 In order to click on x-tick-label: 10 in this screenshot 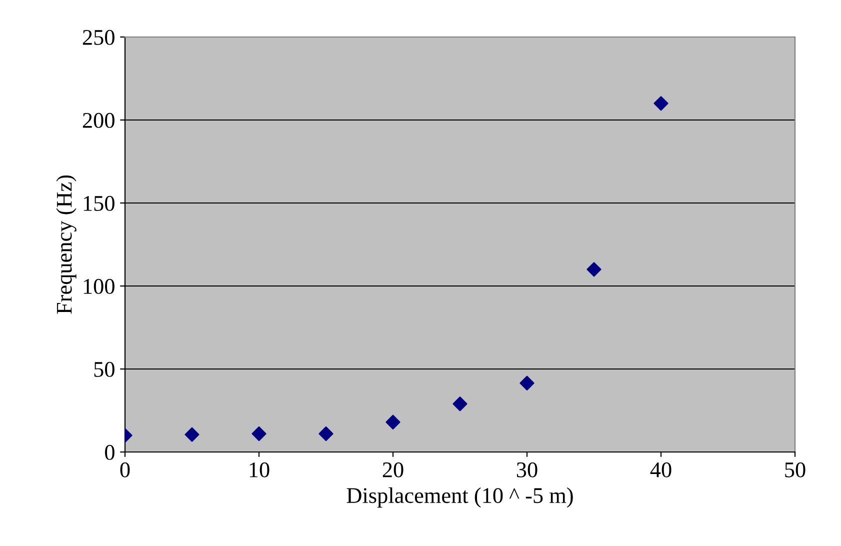, I will do `click(260, 470)`.